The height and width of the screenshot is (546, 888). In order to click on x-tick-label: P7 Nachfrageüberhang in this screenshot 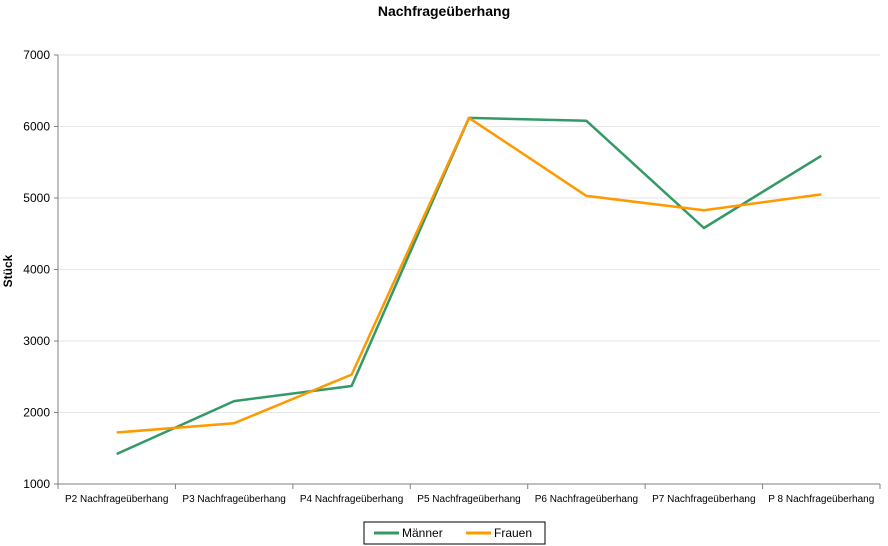, I will do `click(703, 499)`.